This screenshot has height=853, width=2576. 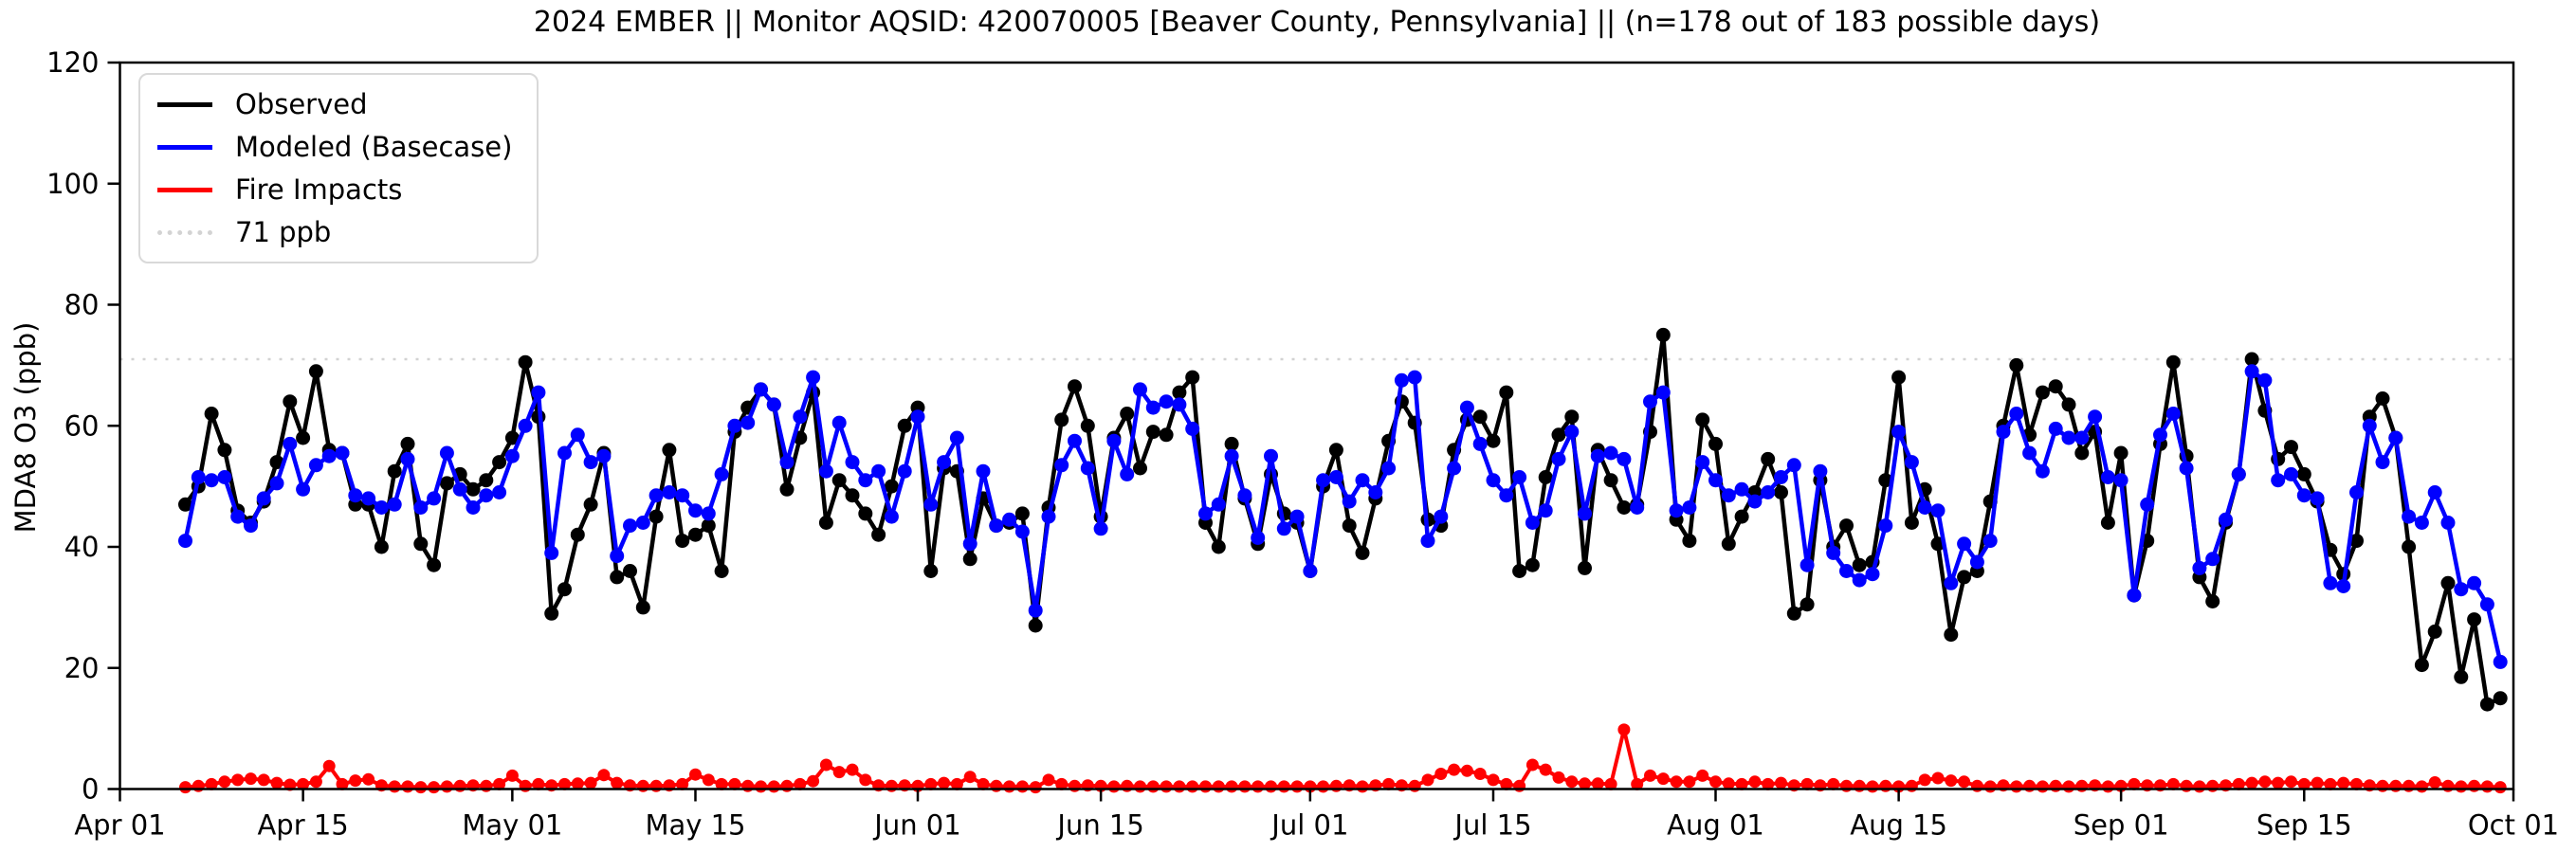 What do you see at coordinates (1309, 825) in the screenshot?
I see `svg-text: Jul 01` at bounding box center [1309, 825].